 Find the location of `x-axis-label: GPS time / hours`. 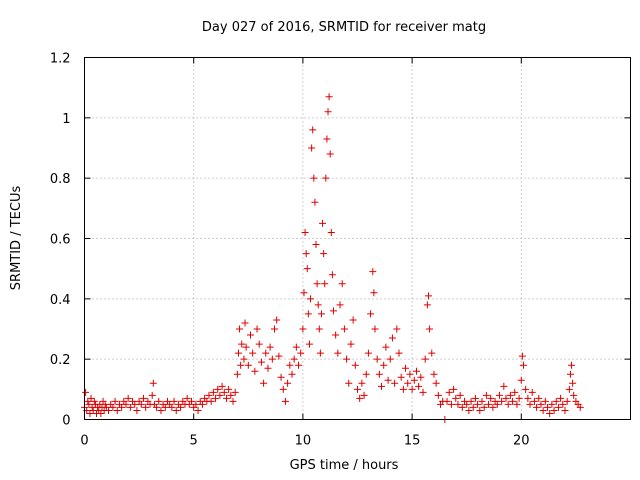

x-axis-label: GPS time / hours is located at coordinates (344, 465).